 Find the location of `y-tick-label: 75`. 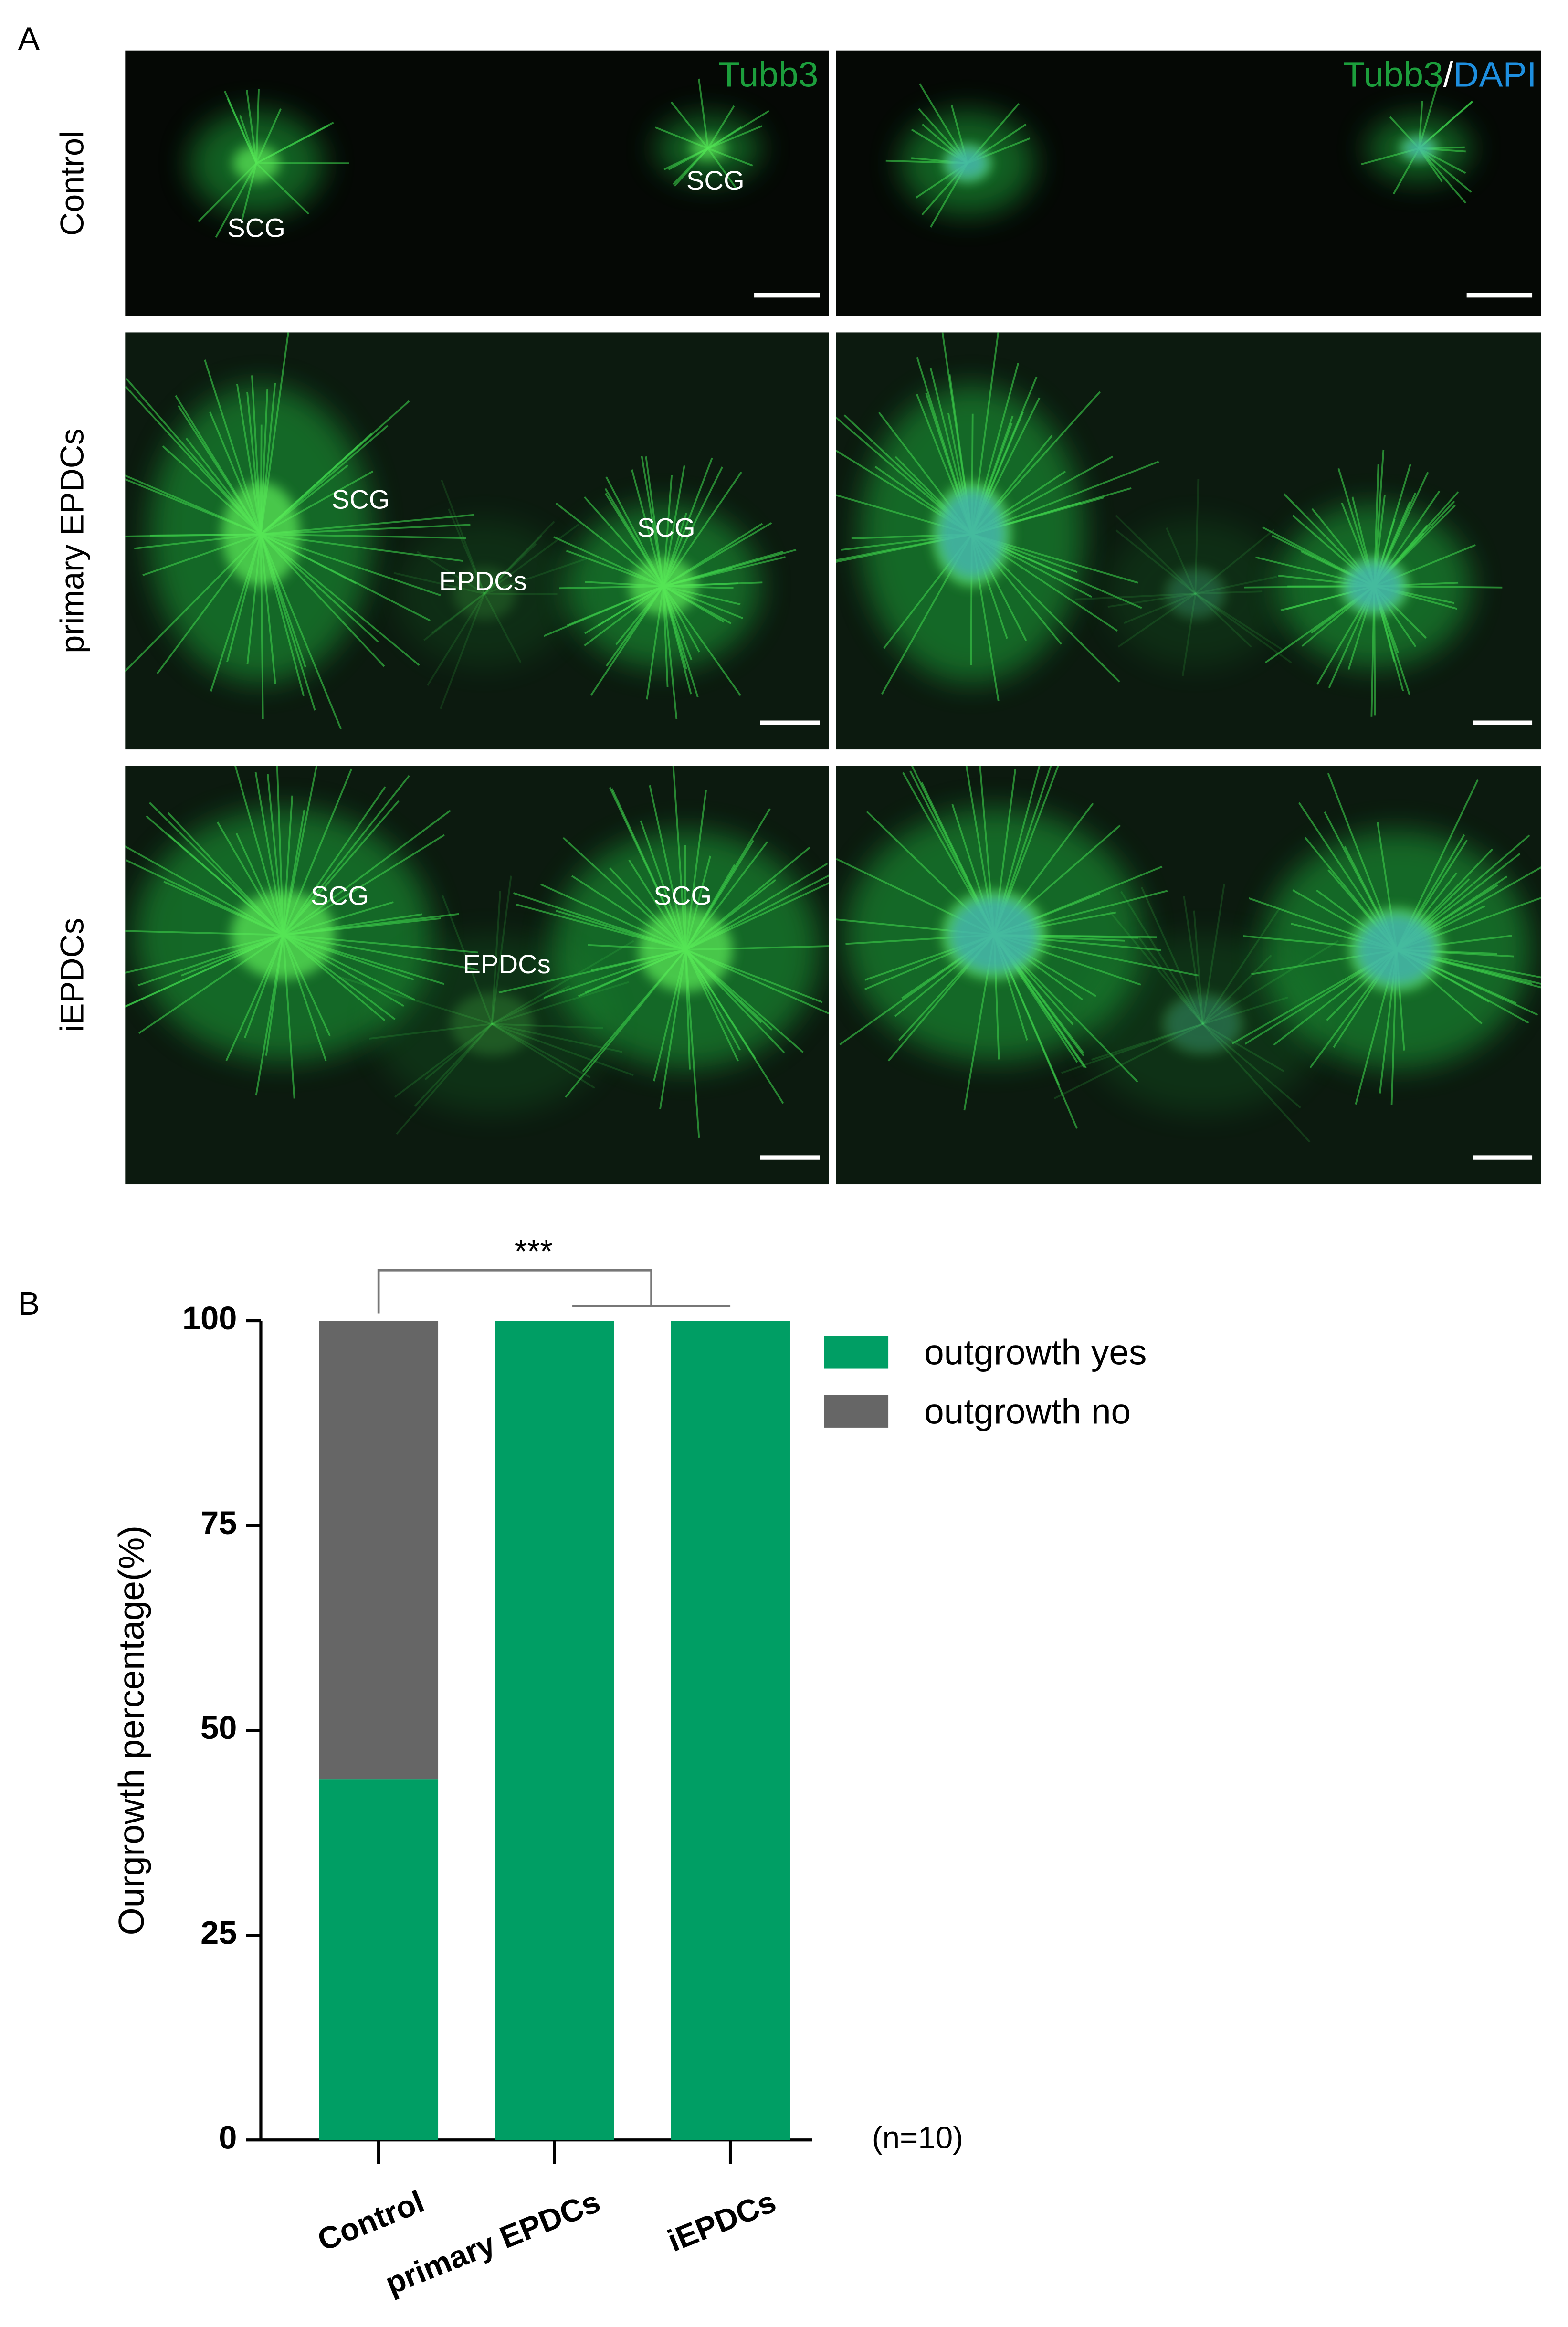

y-tick-label: 75 is located at coordinates (219, 1523).